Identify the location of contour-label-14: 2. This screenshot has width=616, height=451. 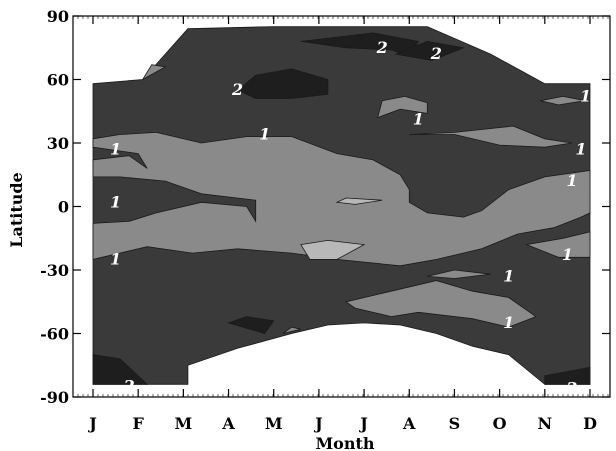
(129, 385).